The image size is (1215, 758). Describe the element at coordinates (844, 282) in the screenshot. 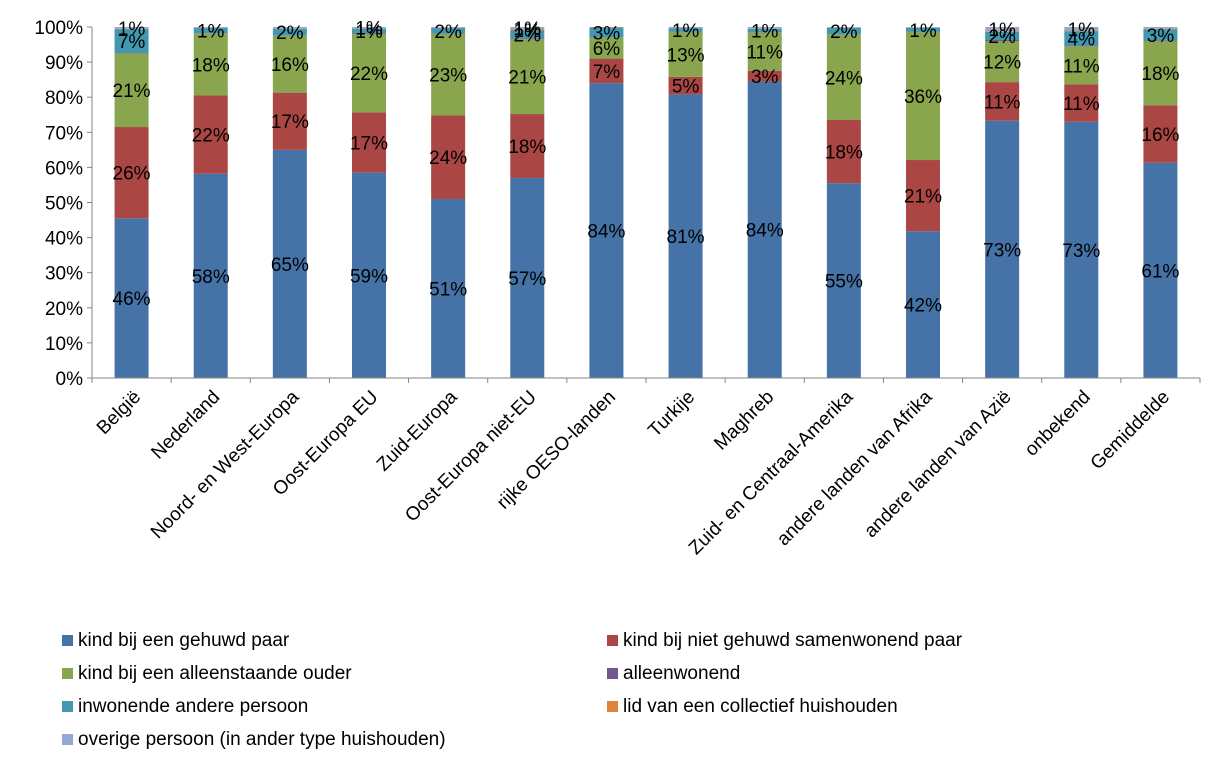

I see `data-label: 55%` at that location.